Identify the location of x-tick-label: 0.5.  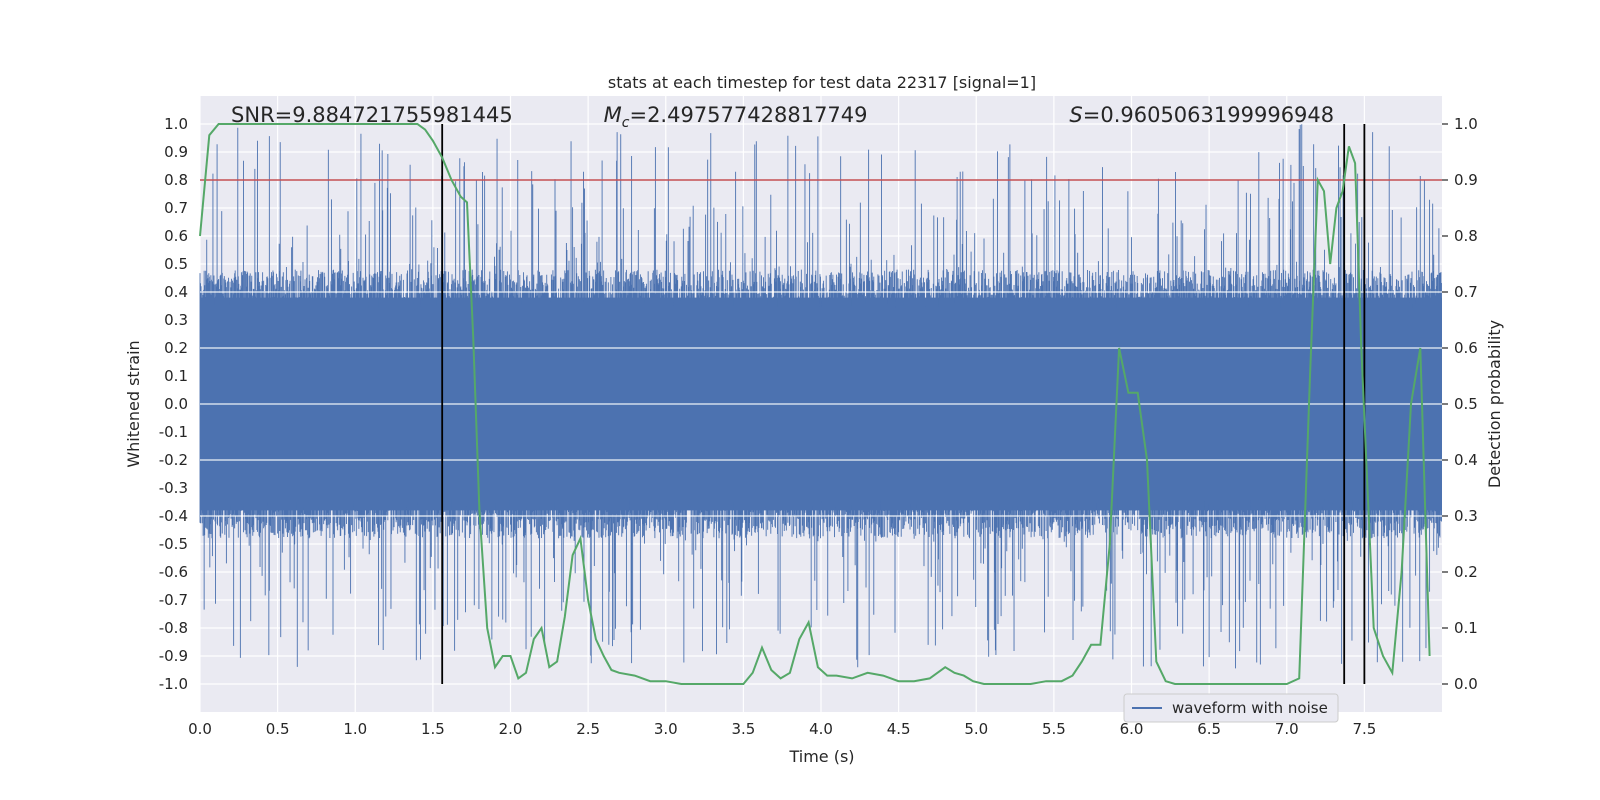
(278, 729).